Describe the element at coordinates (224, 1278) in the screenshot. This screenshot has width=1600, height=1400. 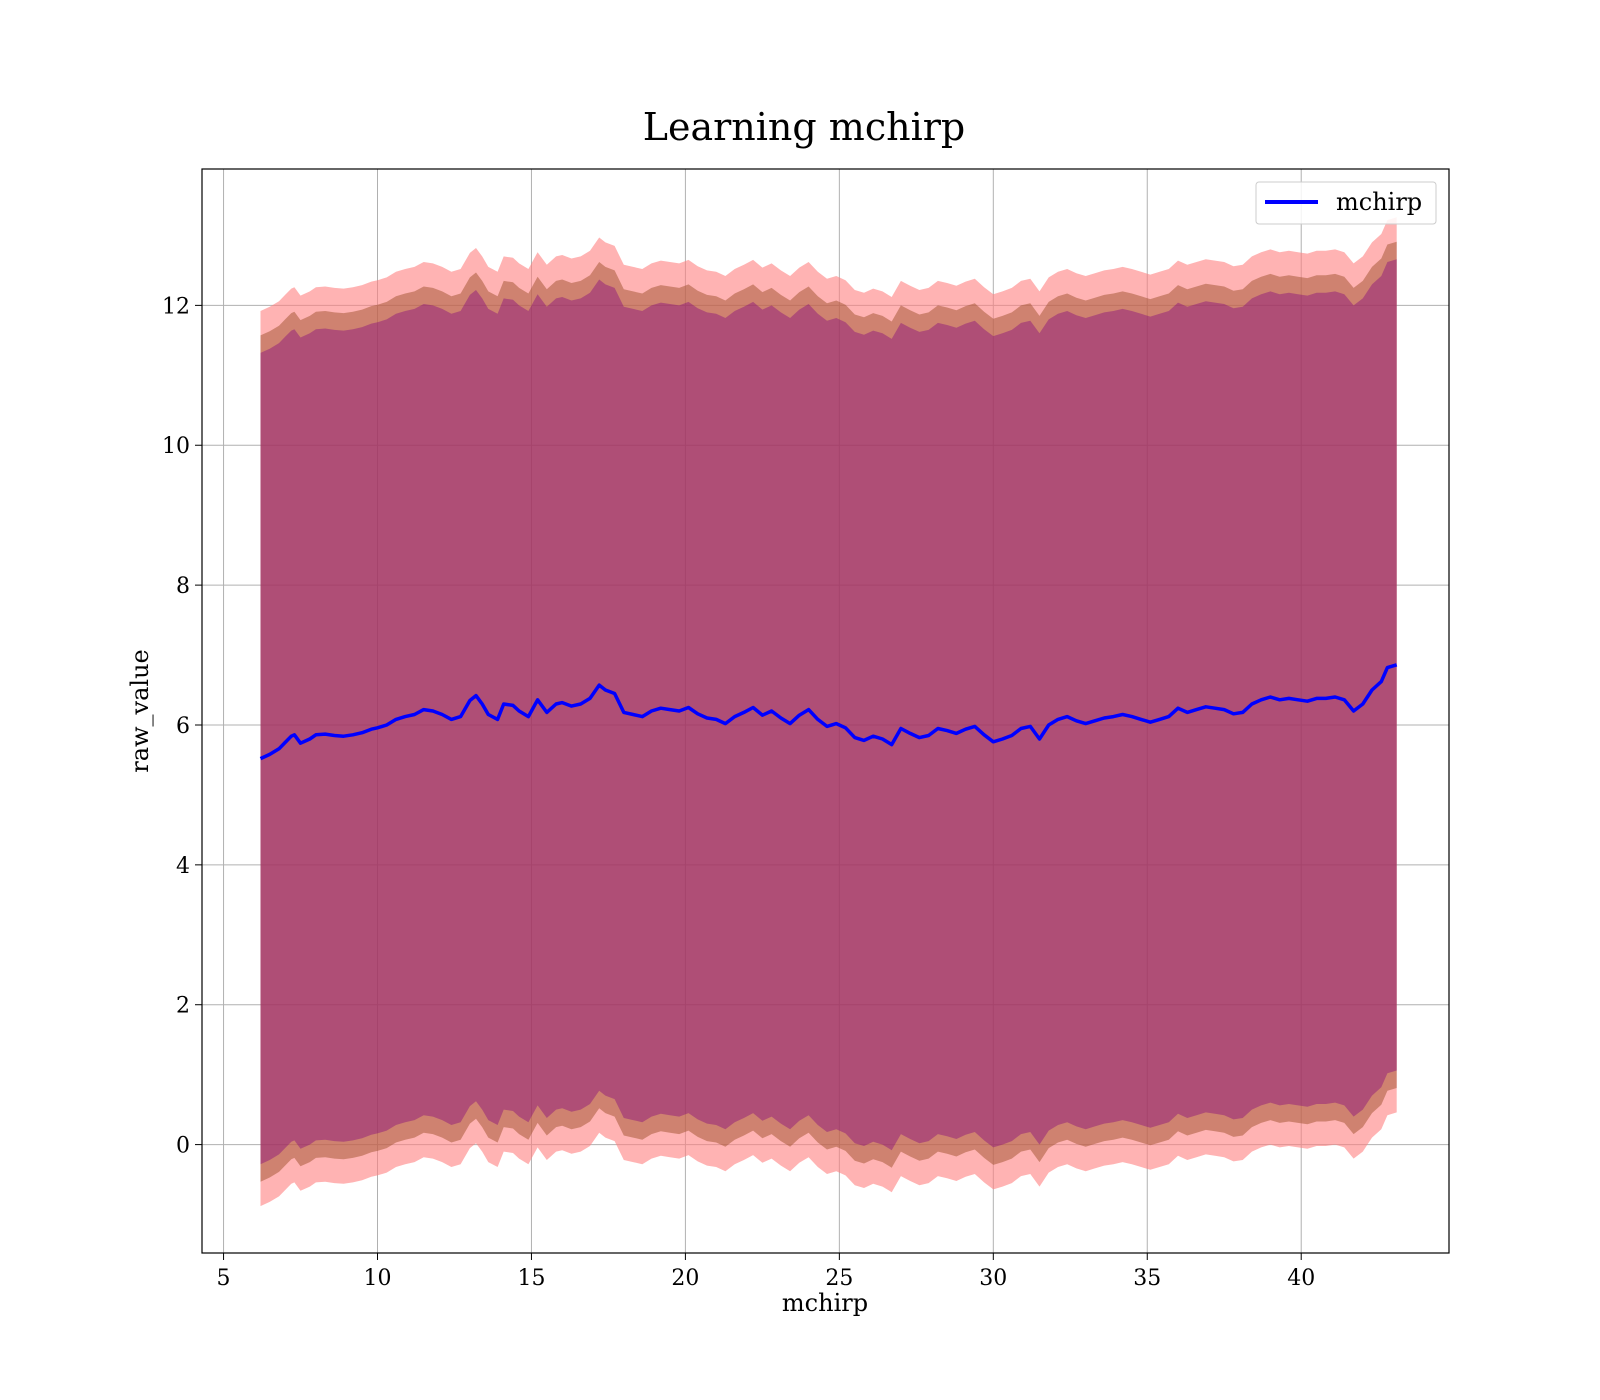
I see `x-tick-label: 5` at that location.